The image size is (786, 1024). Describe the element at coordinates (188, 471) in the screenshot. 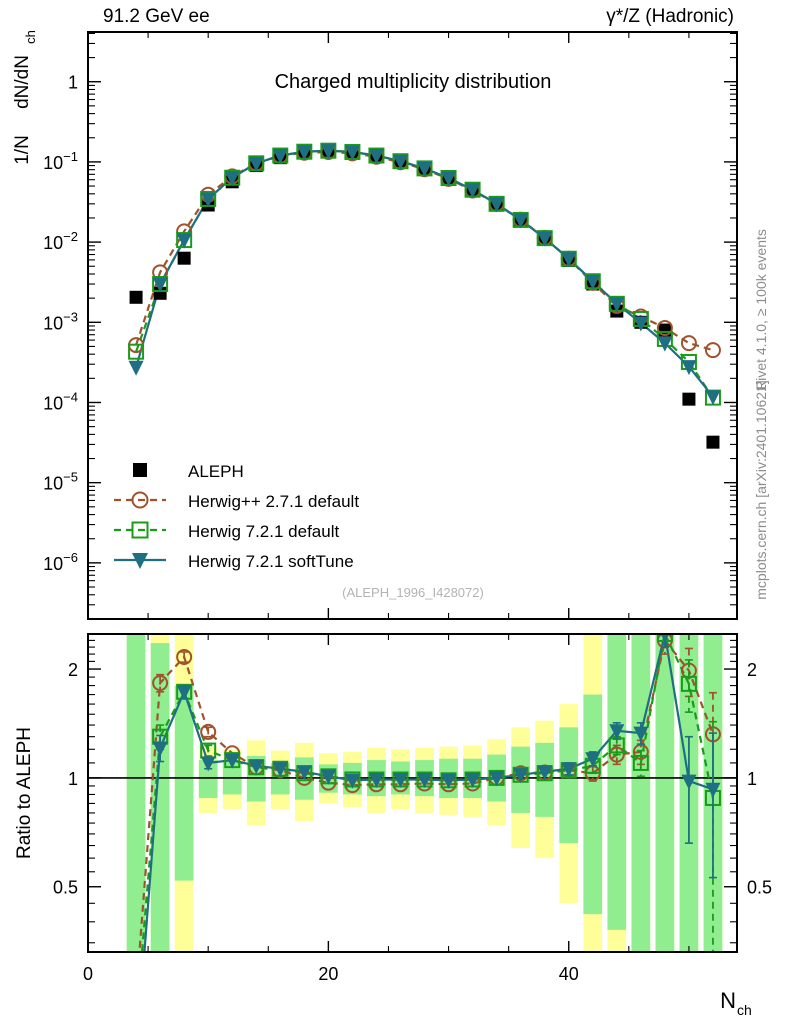

I see `legend-item-0: ALEPH` at that location.